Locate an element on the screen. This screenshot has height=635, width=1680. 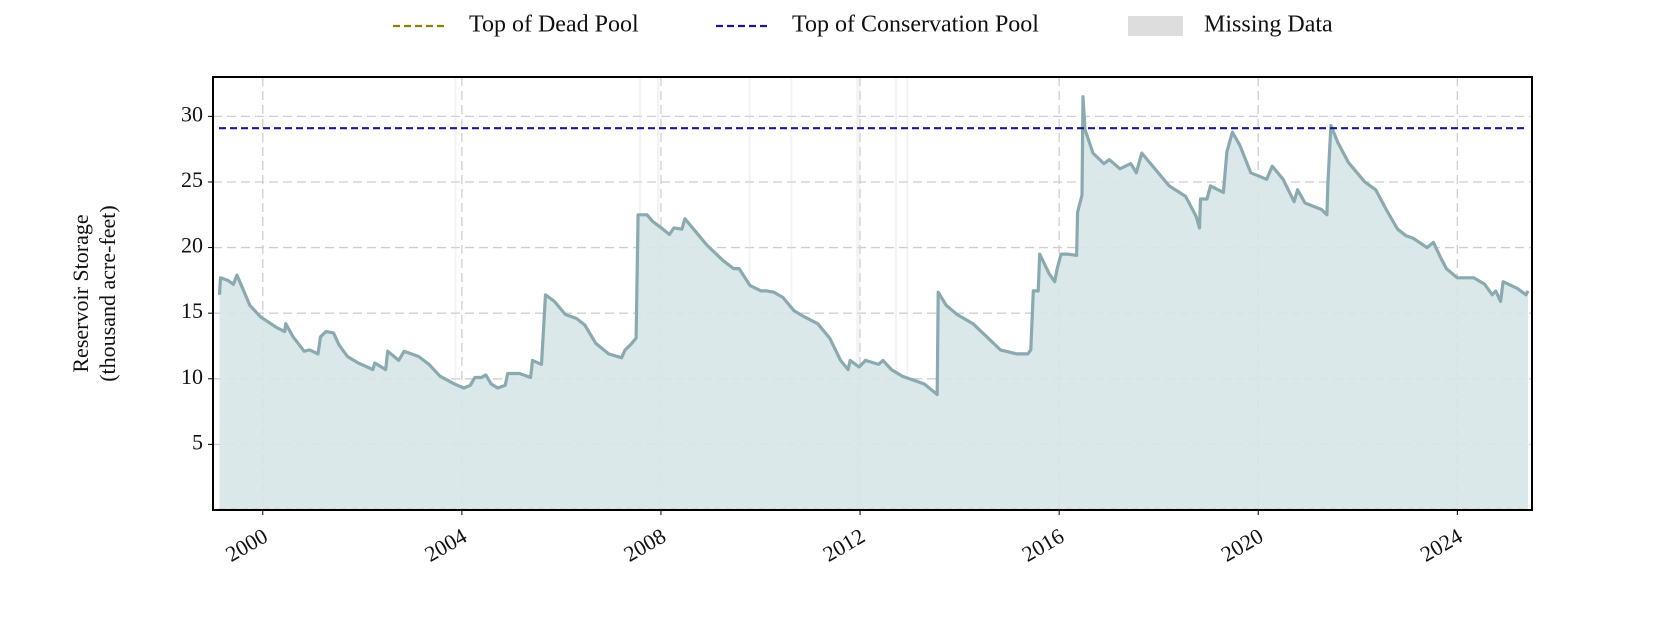
legend-label: Top of Dead Pool is located at coordinates (554, 25).